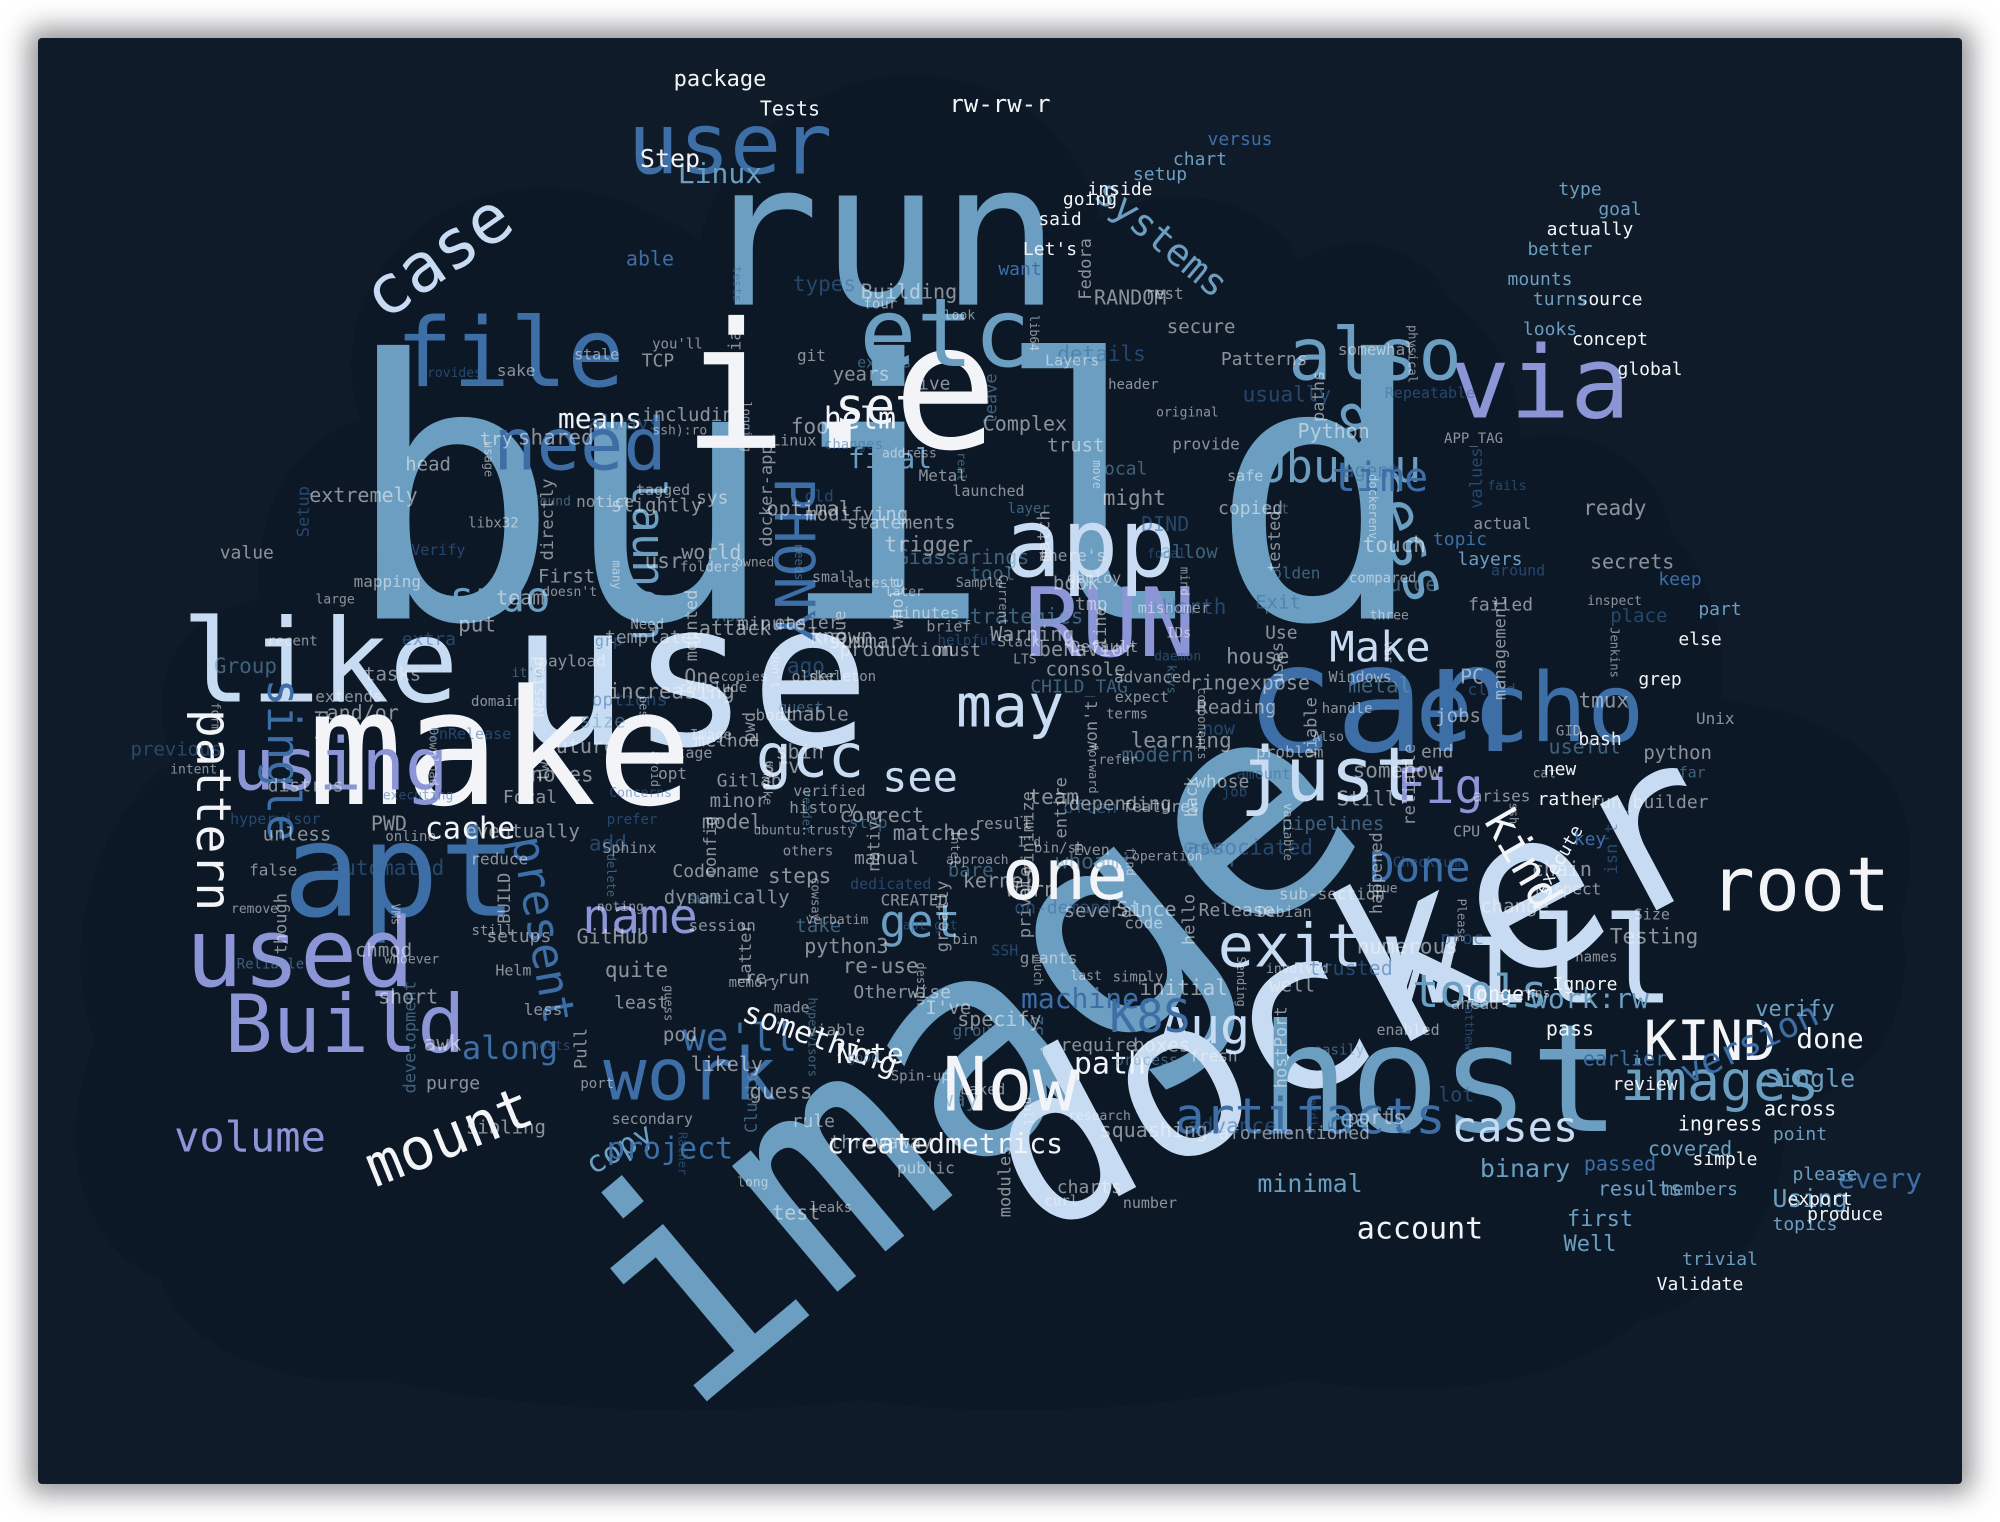 The height and width of the screenshot is (1522, 2000). I want to click on cloud-word: delete, so click(611, 875).